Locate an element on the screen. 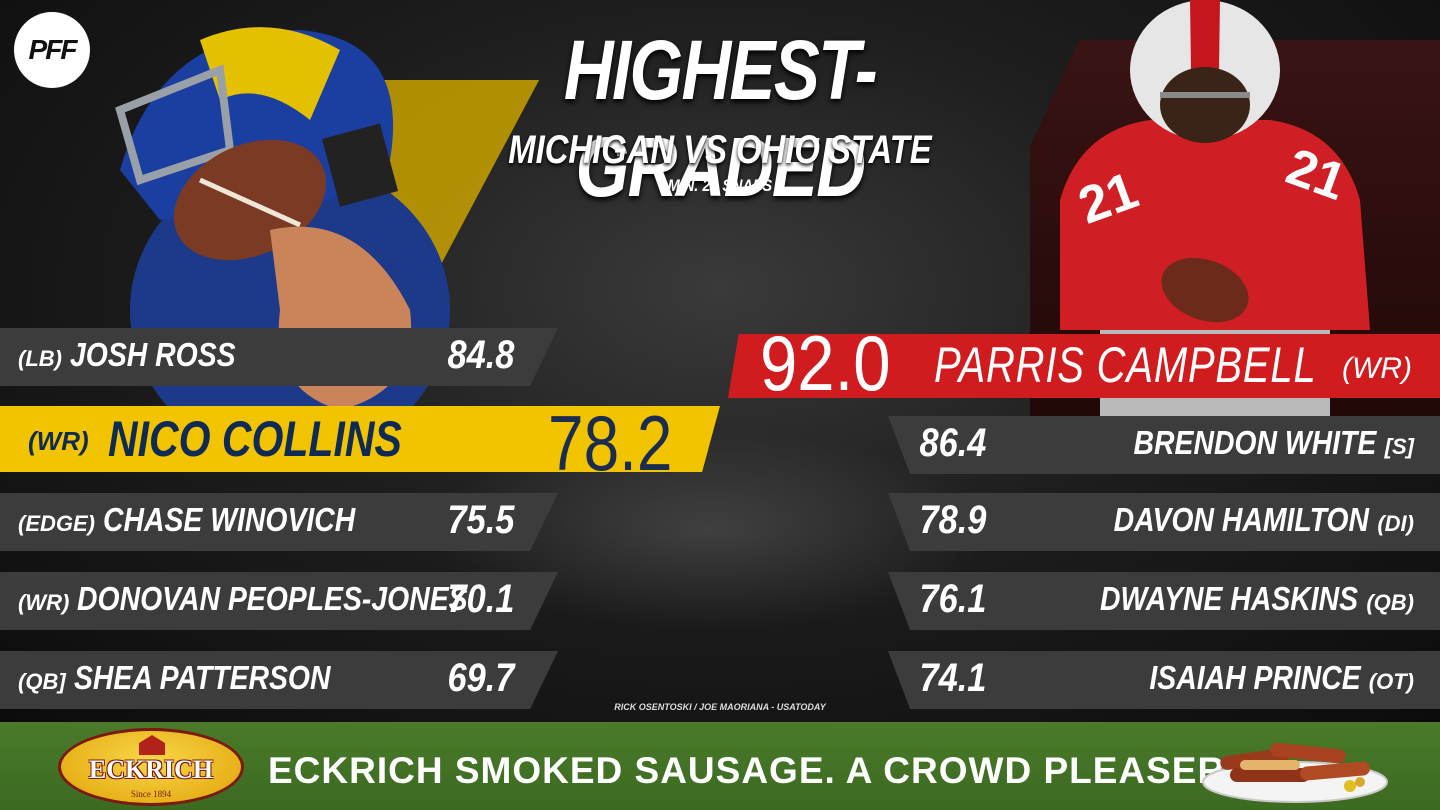 This screenshot has width=1440, height=810. player-position: (OT) is located at coordinates (1391, 681).